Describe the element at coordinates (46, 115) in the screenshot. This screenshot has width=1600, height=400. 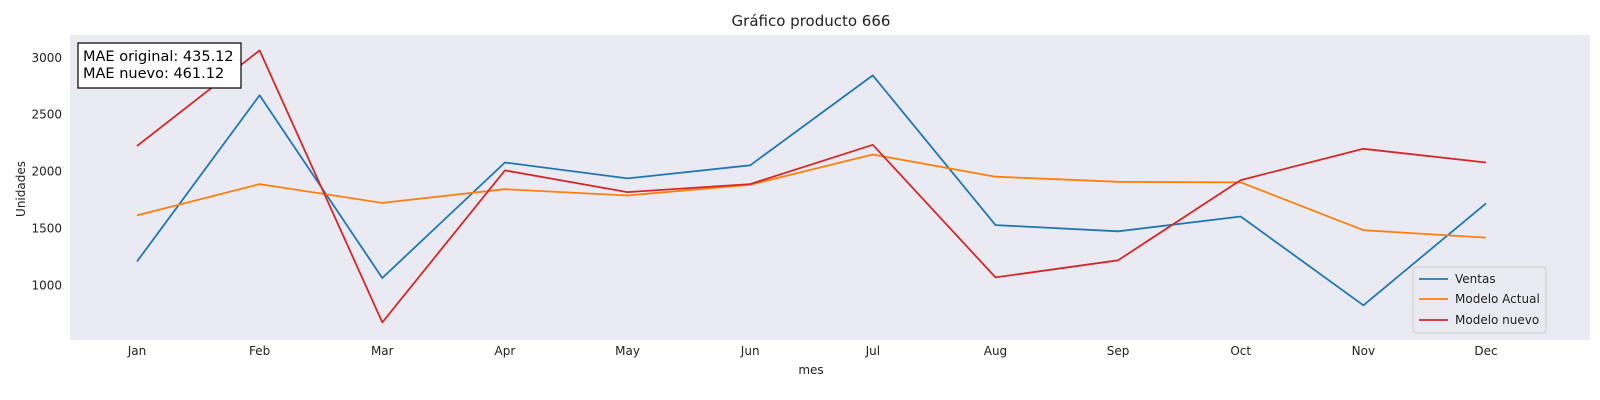
I see `y-tick-label: 2500` at that location.